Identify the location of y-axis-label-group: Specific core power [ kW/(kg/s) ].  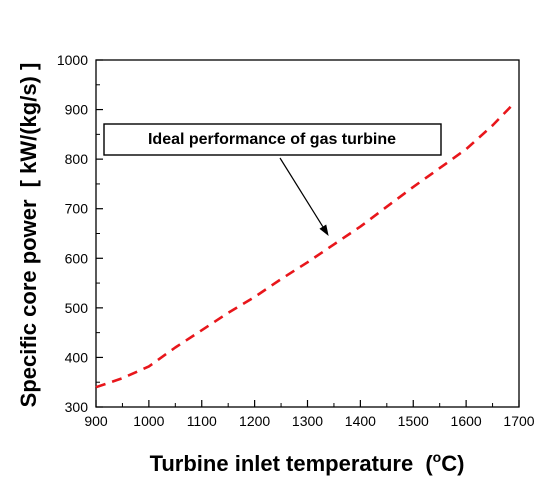
(28, 235).